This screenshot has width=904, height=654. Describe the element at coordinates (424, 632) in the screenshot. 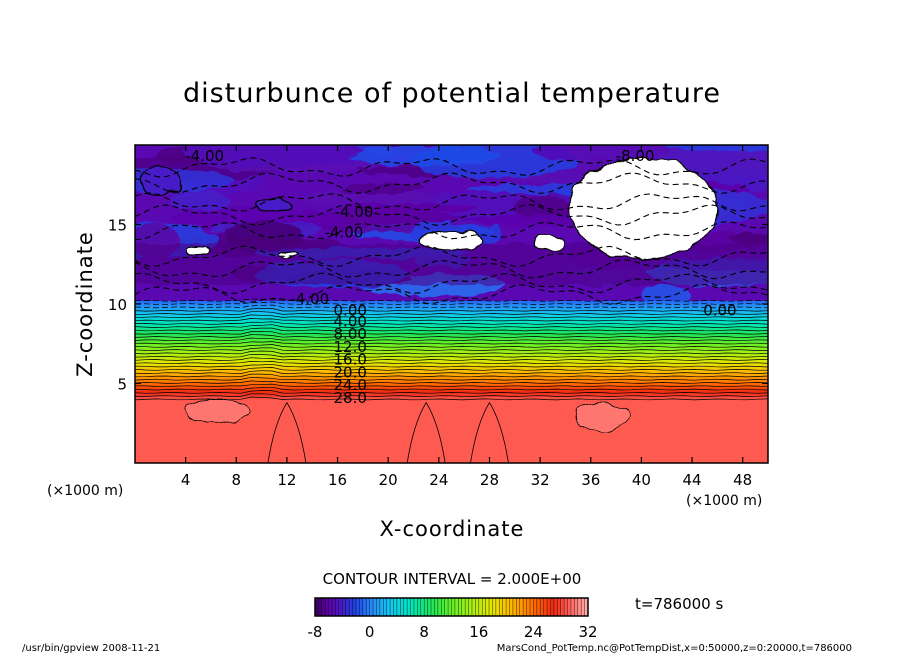

I see `colorbar-tick-label: 8` at that location.